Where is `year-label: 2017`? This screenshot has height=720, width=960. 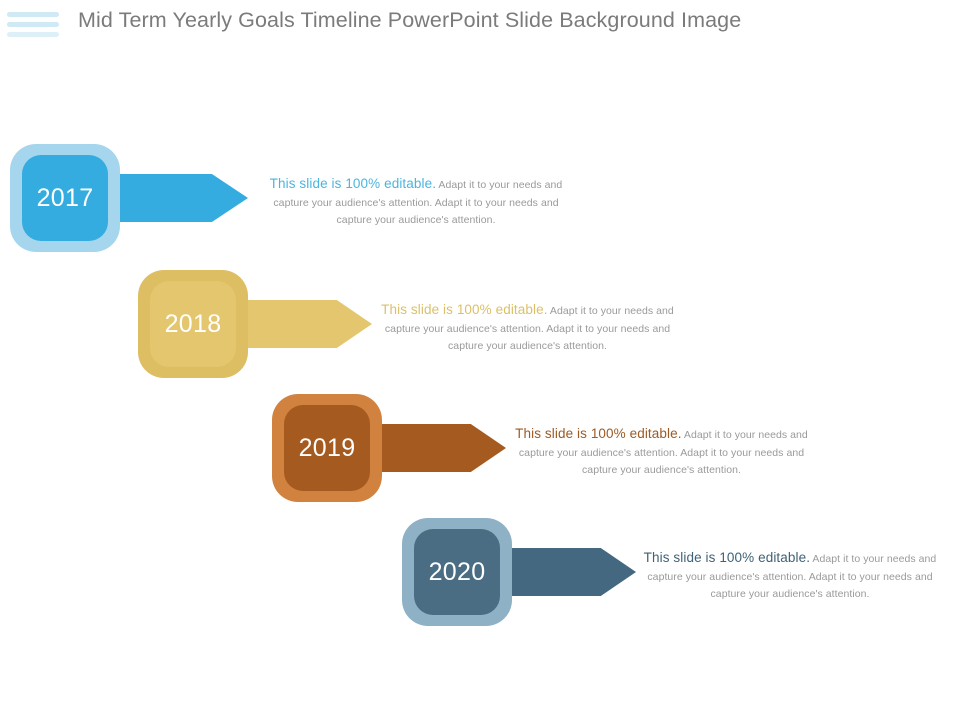 year-label: 2017 is located at coordinates (65, 197).